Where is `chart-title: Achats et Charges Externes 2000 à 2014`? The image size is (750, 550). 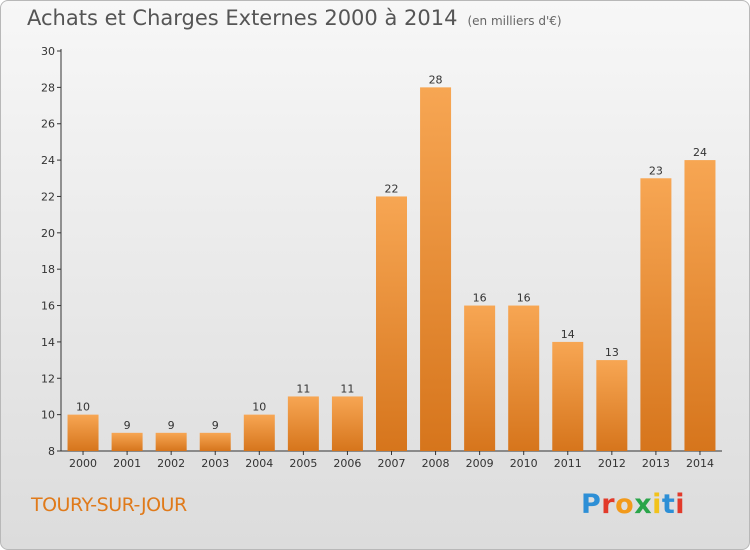
chart-title: Achats et Charges Externes 2000 à 2014 is located at coordinates (242, 18).